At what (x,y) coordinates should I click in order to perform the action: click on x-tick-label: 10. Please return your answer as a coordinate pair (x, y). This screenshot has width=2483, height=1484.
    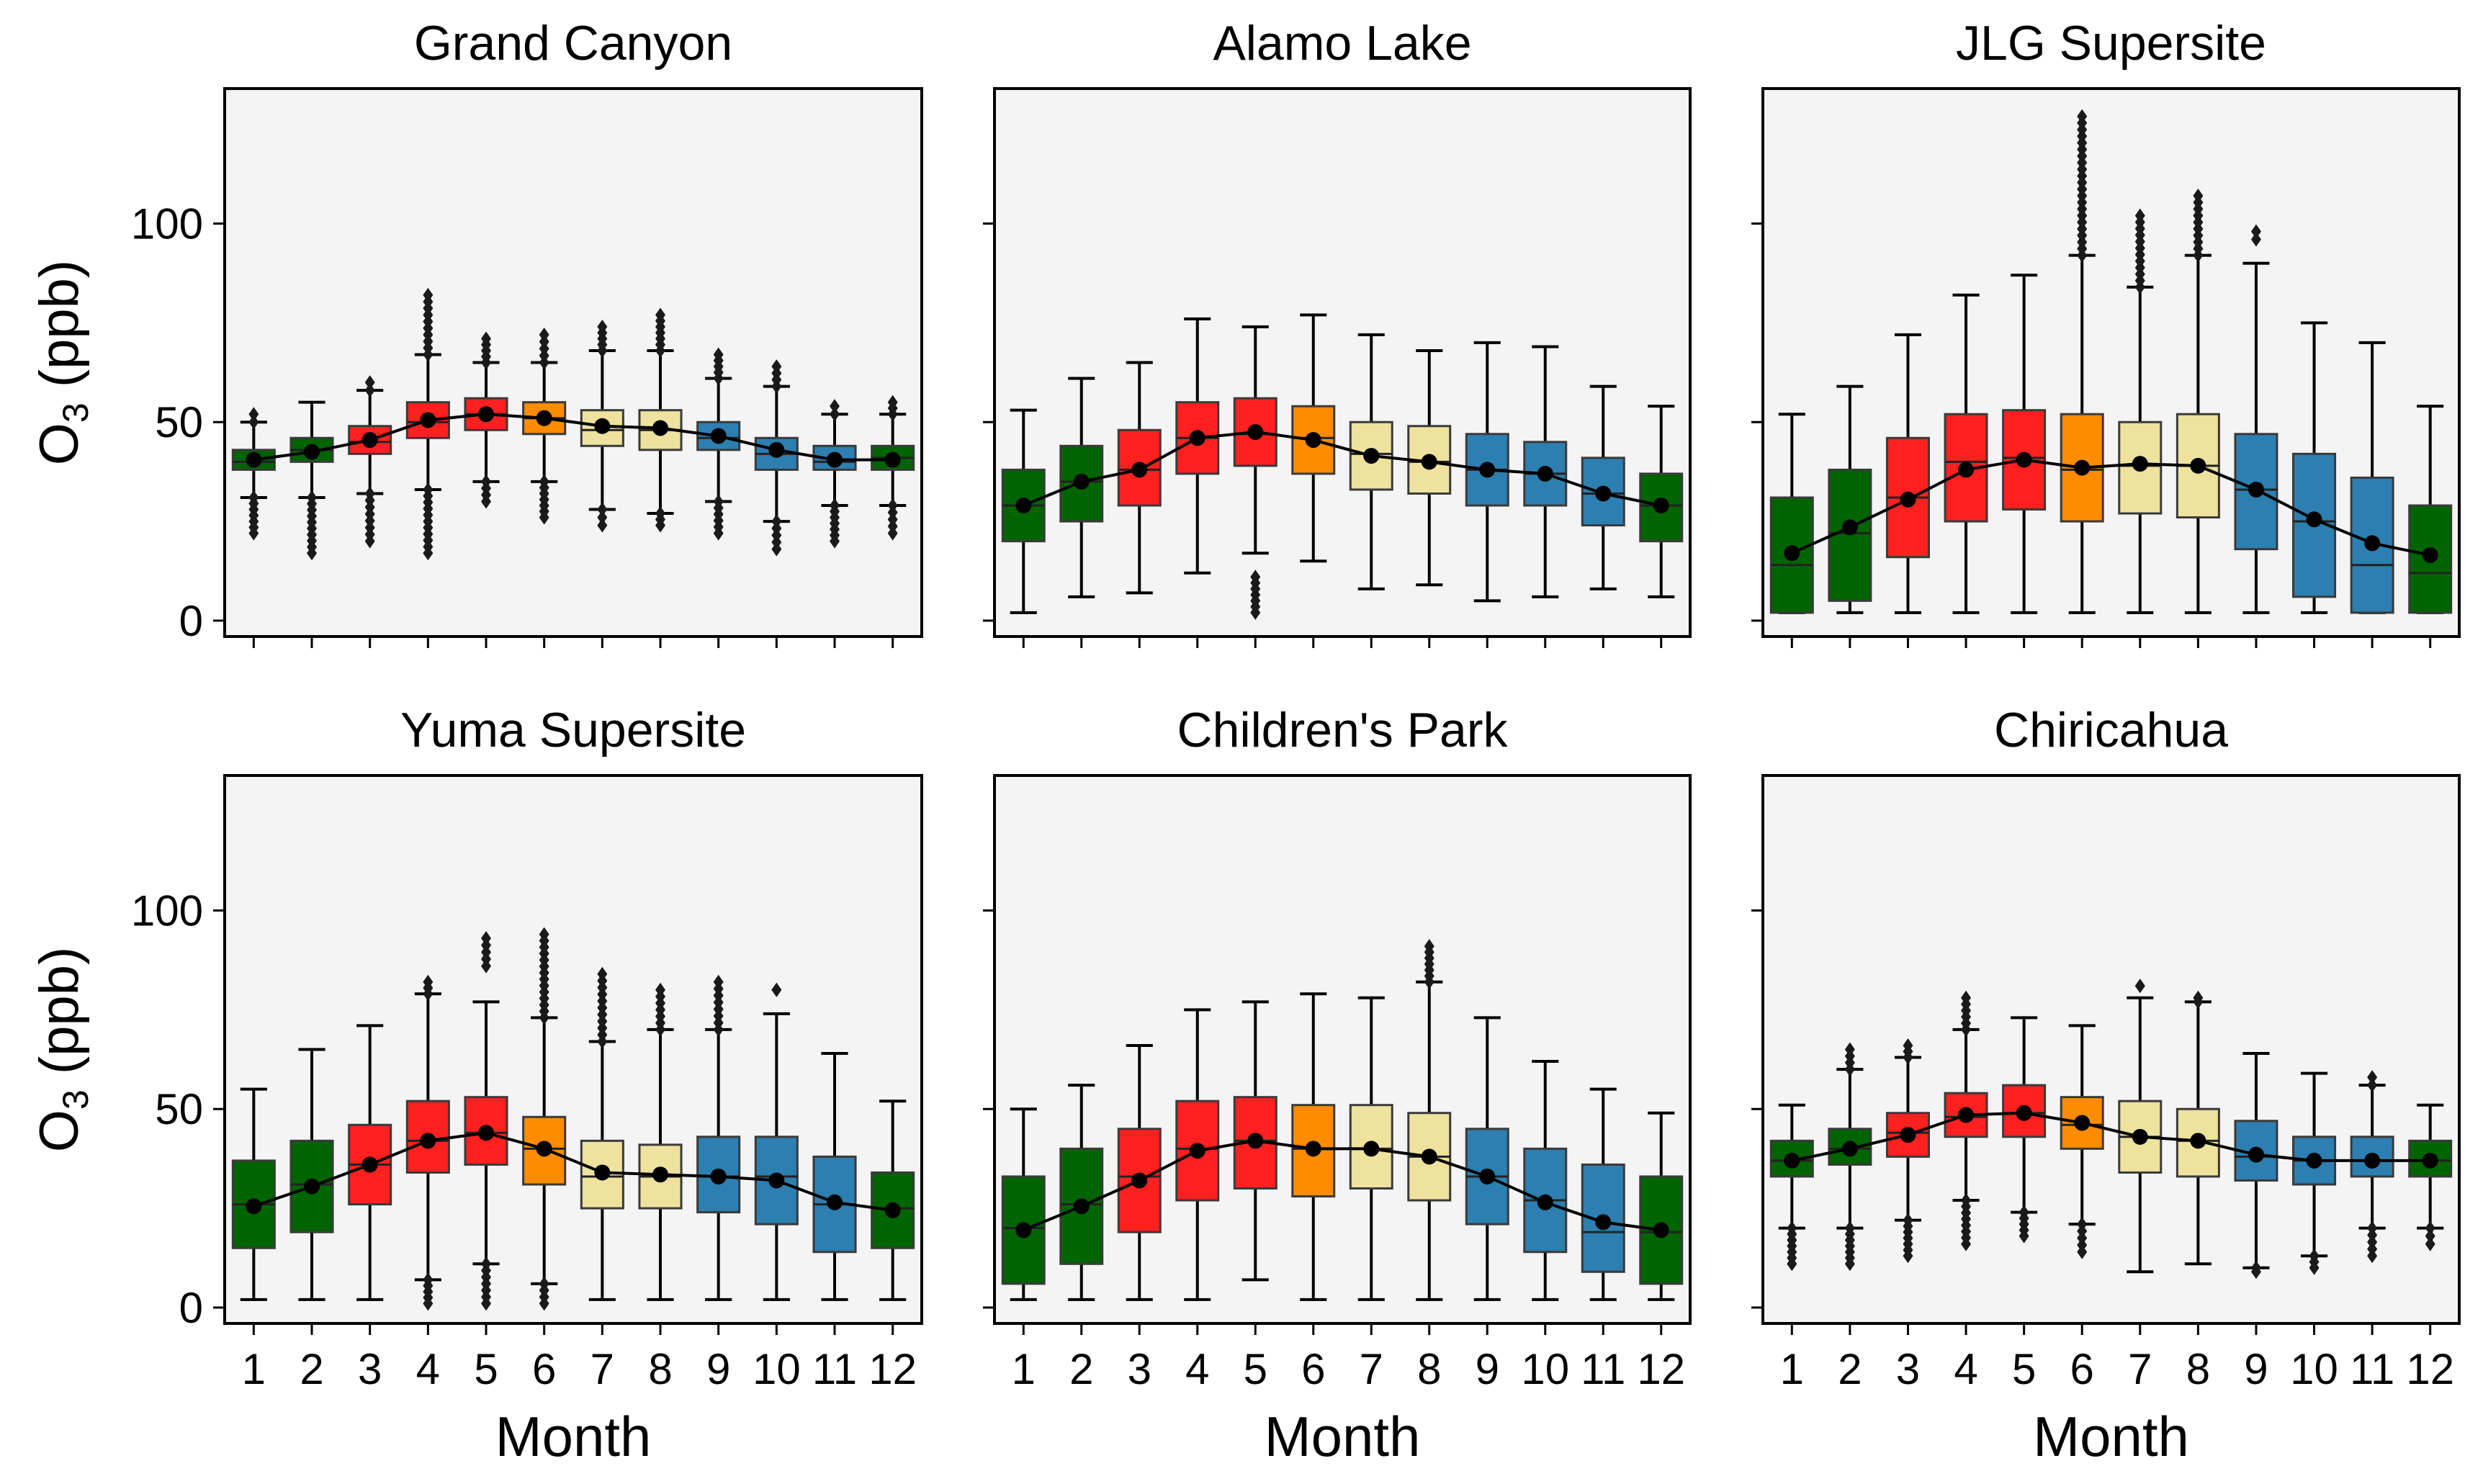
    Looking at the image, I should click on (1545, 1369).